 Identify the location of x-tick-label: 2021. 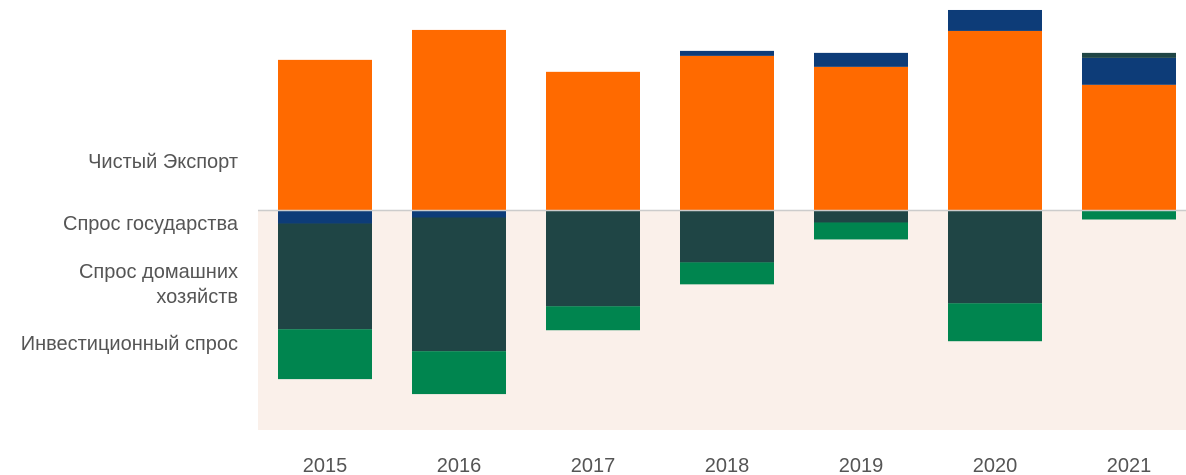
(1129, 465).